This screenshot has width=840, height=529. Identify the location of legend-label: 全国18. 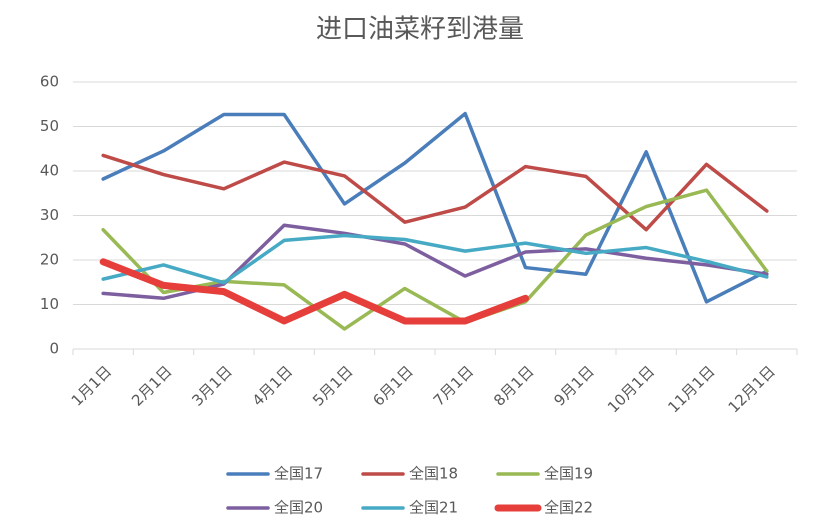
(433, 474).